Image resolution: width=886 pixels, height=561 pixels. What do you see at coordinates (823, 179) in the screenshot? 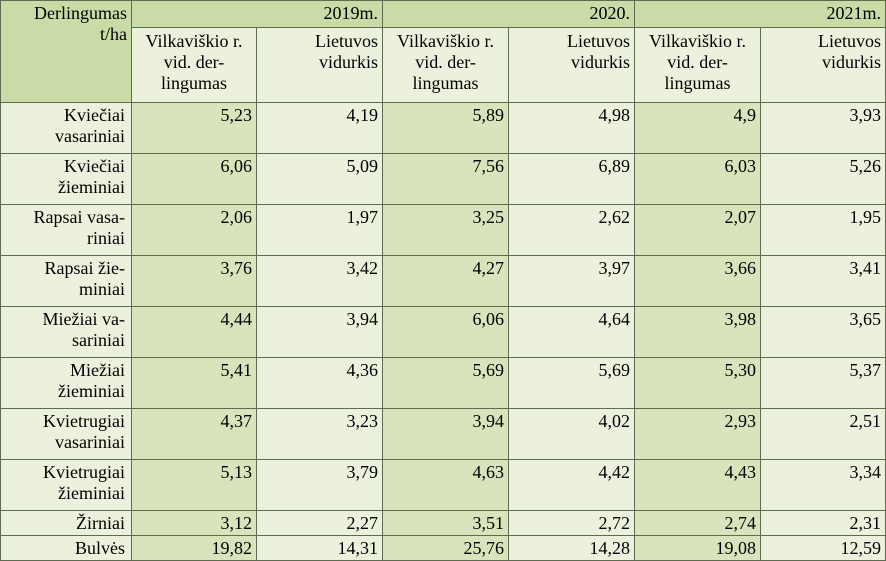
I see `national-yield-cell: 5,26` at bounding box center [823, 179].